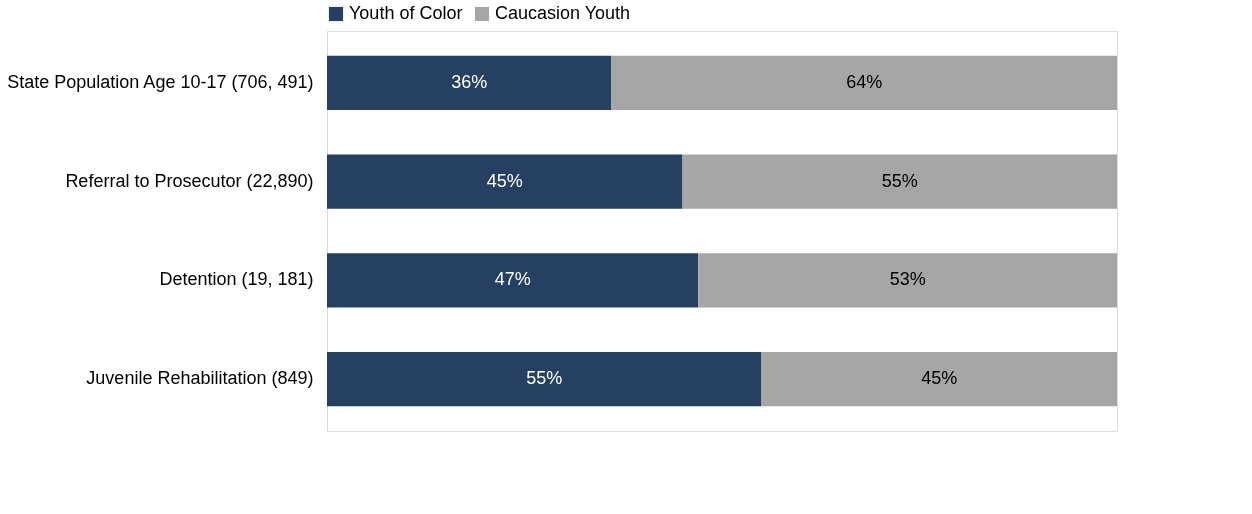  What do you see at coordinates (236, 279) in the screenshot?
I see `y-tick-label: Detention (19, 181)` at bounding box center [236, 279].